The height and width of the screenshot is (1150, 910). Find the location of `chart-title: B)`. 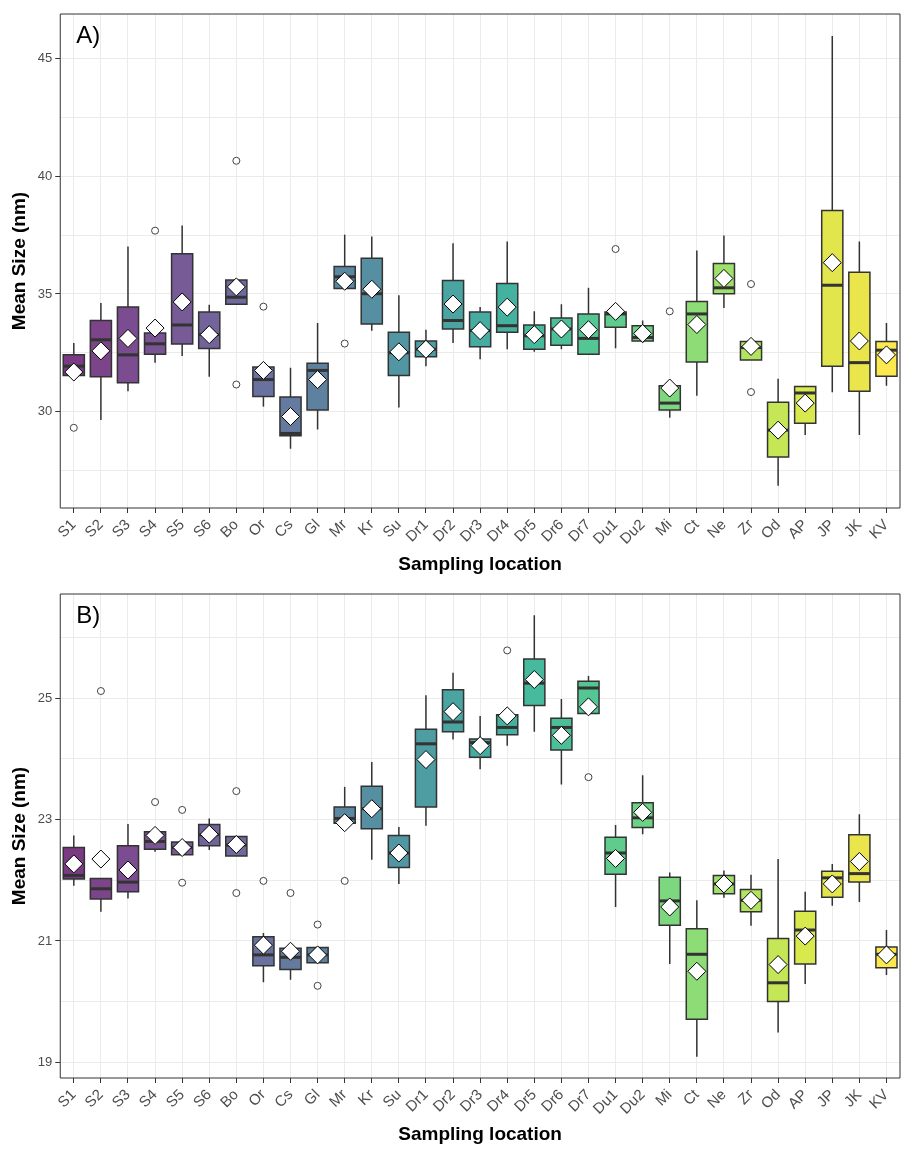

chart-title: B) is located at coordinates (88, 614).